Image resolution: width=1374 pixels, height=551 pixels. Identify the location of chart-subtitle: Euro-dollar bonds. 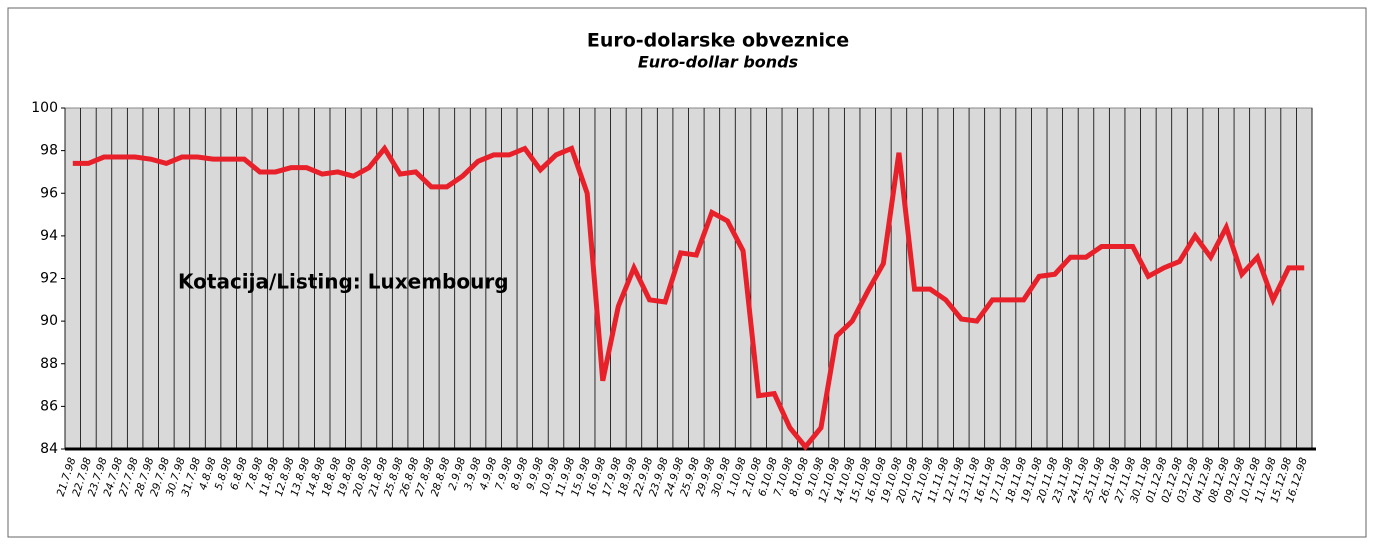
(718, 62).